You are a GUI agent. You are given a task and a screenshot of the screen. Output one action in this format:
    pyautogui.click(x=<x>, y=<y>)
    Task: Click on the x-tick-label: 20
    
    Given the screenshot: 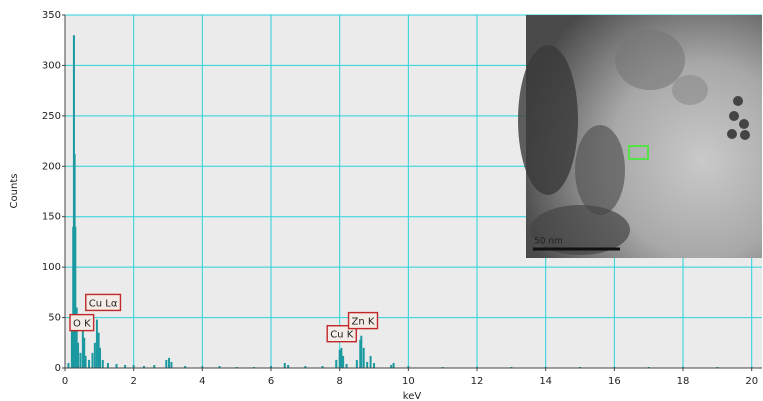 What is the action you would take?
    pyautogui.click(x=751, y=381)
    